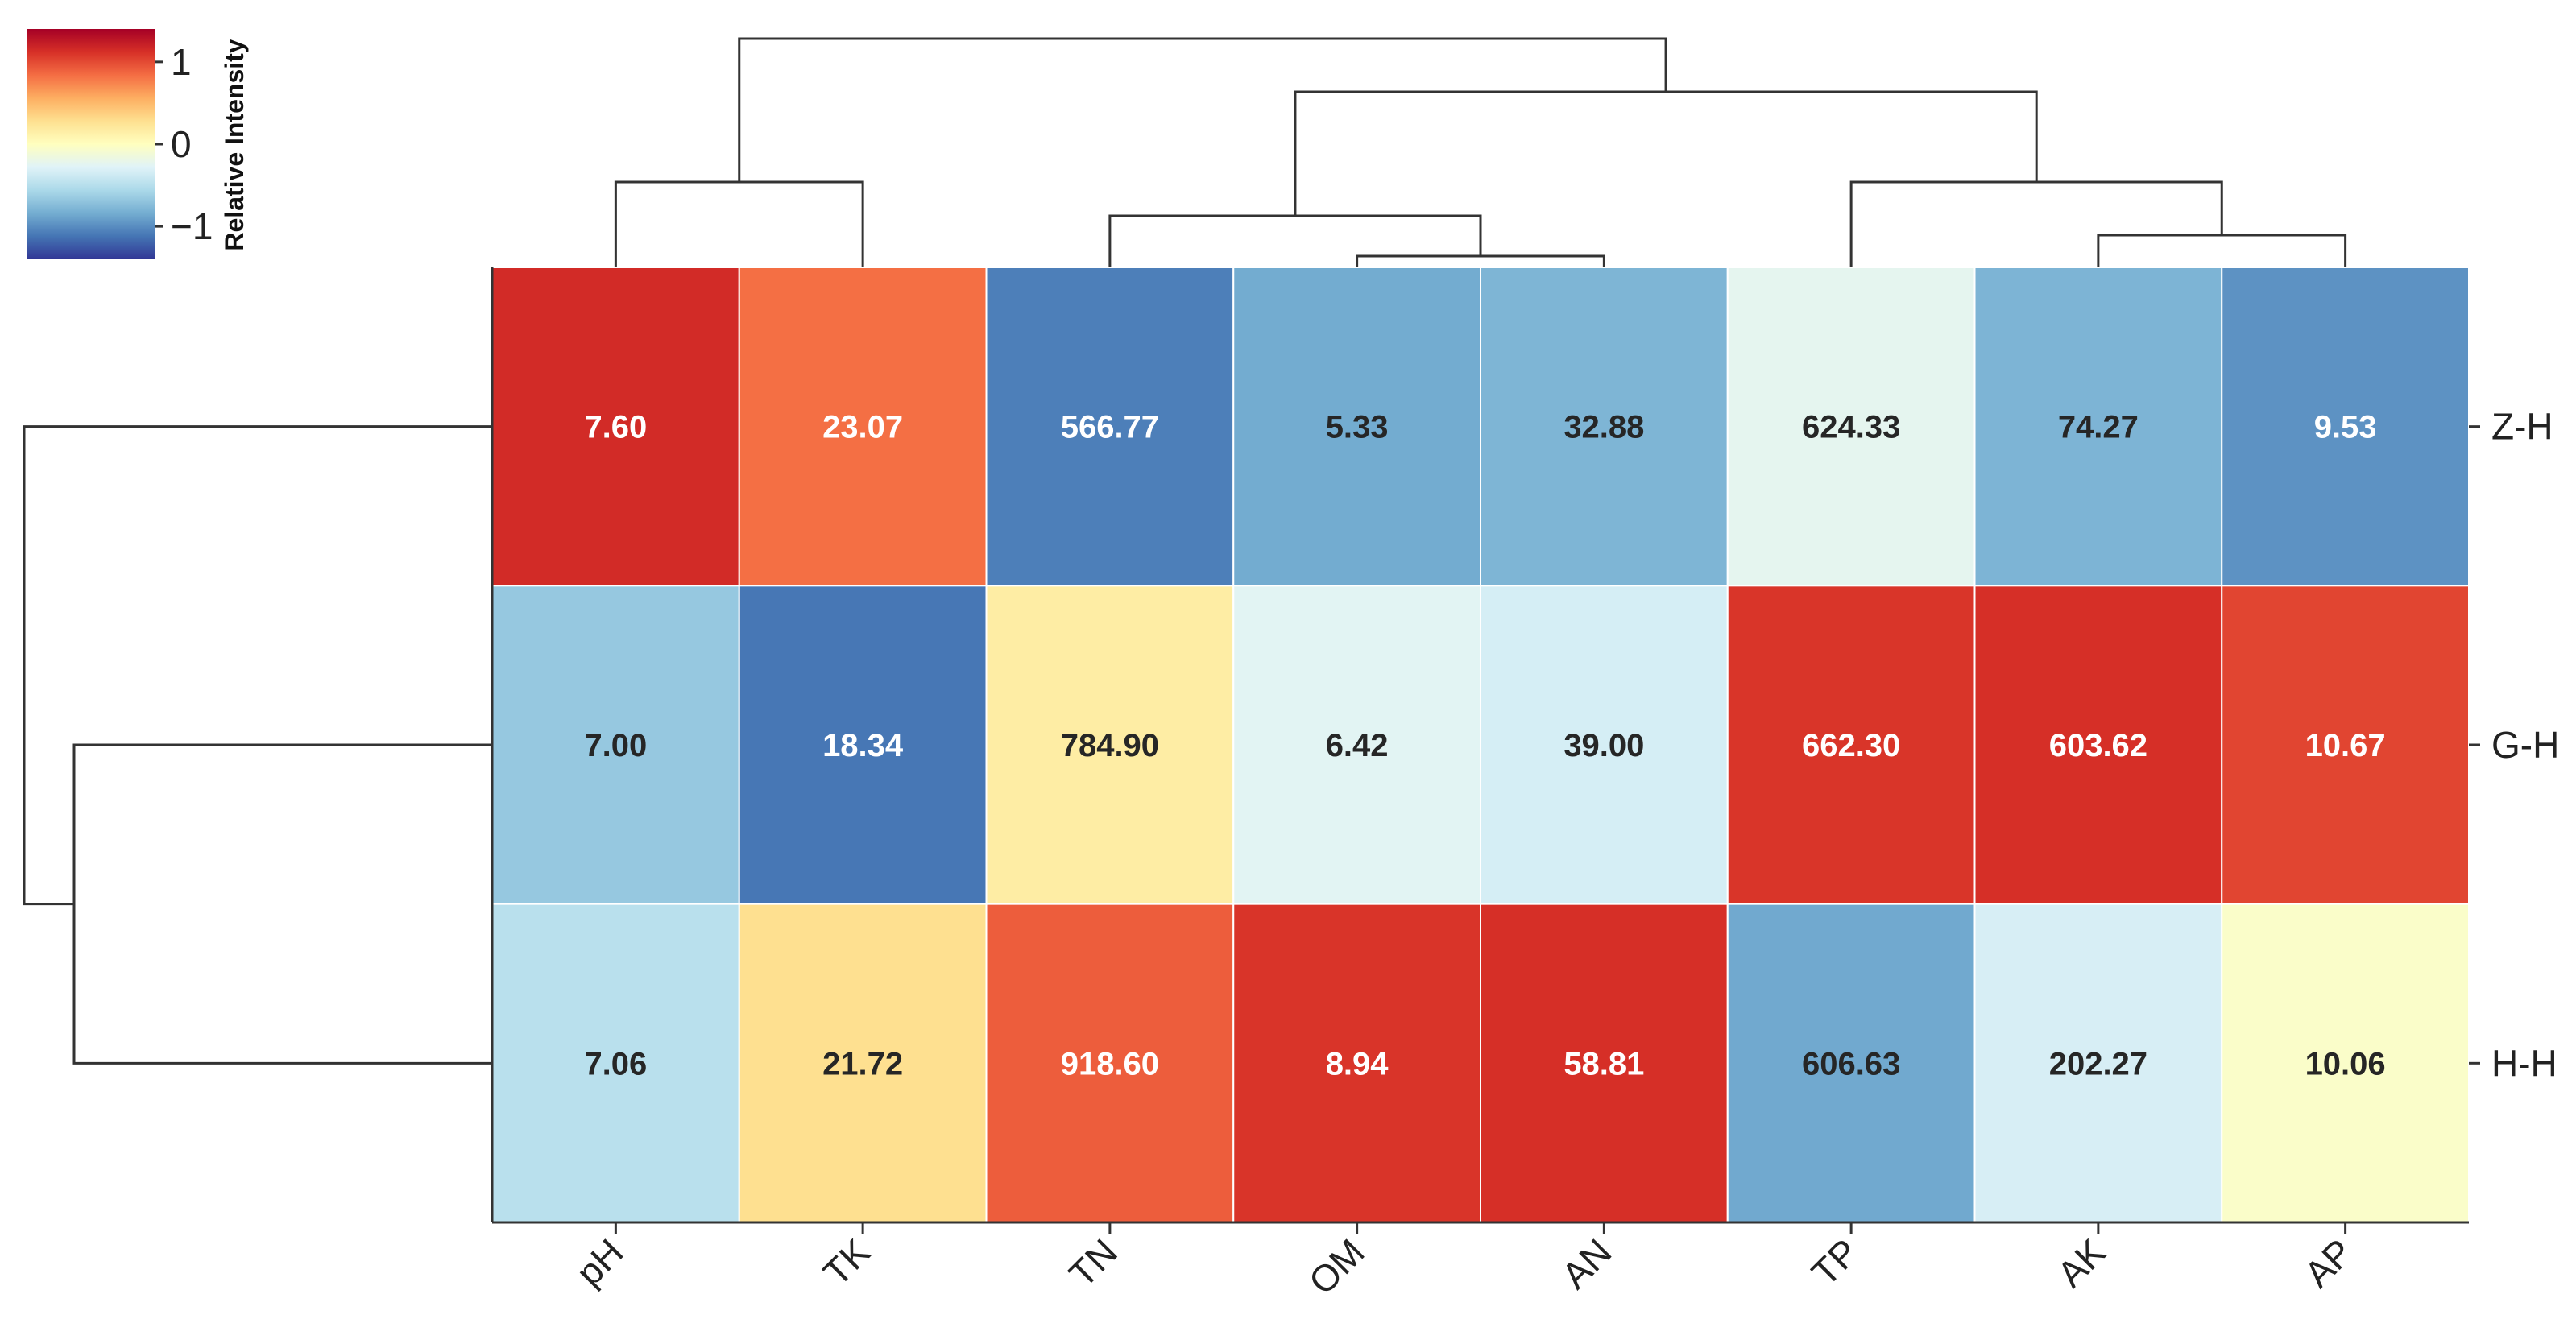 This screenshot has width=2576, height=1319. I want to click on colorbar-tick-label: 1, so click(181, 62).